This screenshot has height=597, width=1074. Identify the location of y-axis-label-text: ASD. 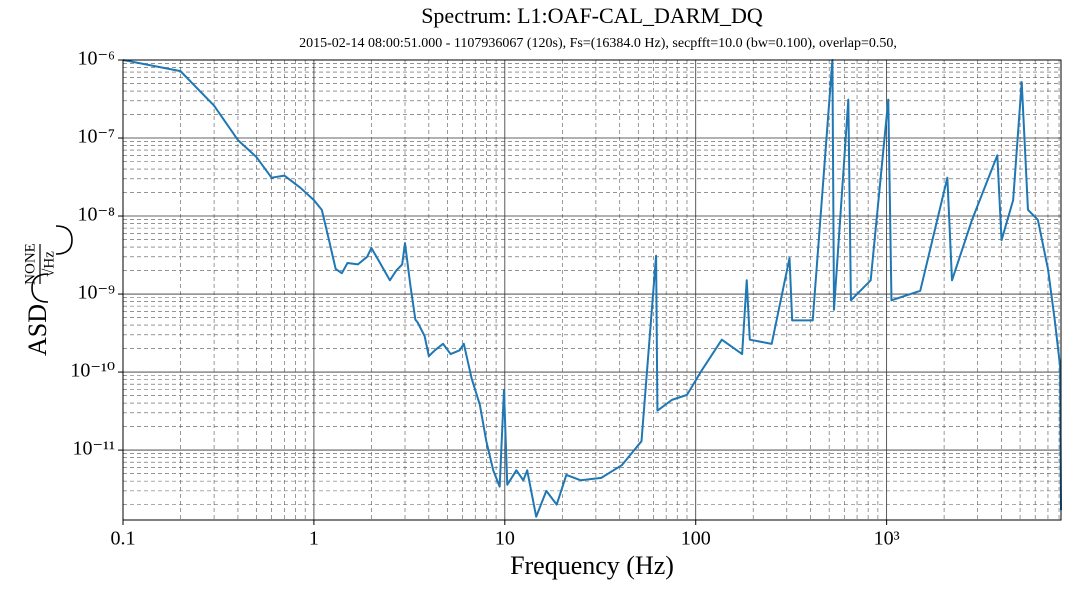
(37, 330).